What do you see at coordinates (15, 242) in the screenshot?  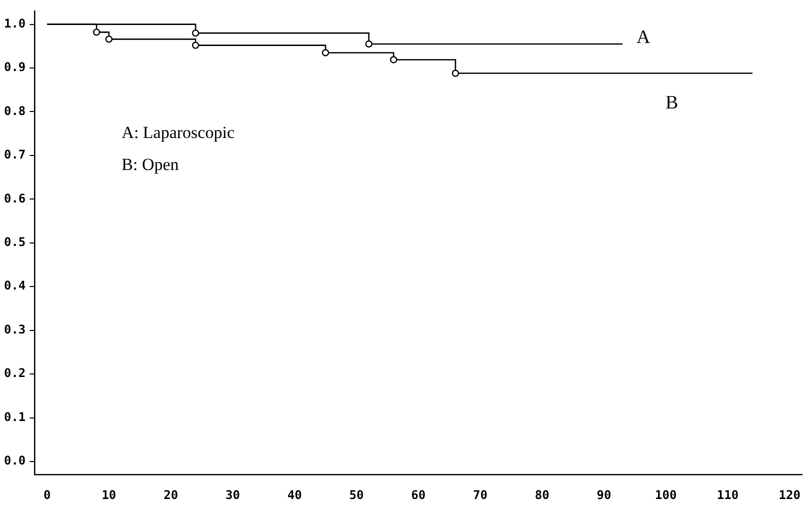 I see `y-tick-label: 0.5` at bounding box center [15, 242].